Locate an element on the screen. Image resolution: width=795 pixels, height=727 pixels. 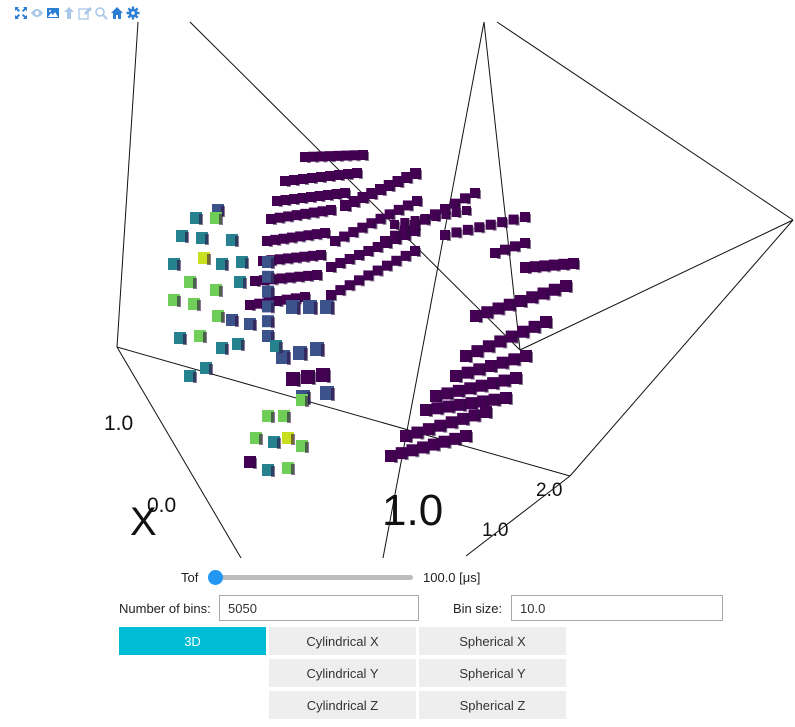
tof-slider-row: Tof 100.0 [μs] is located at coordinates (340, 577).